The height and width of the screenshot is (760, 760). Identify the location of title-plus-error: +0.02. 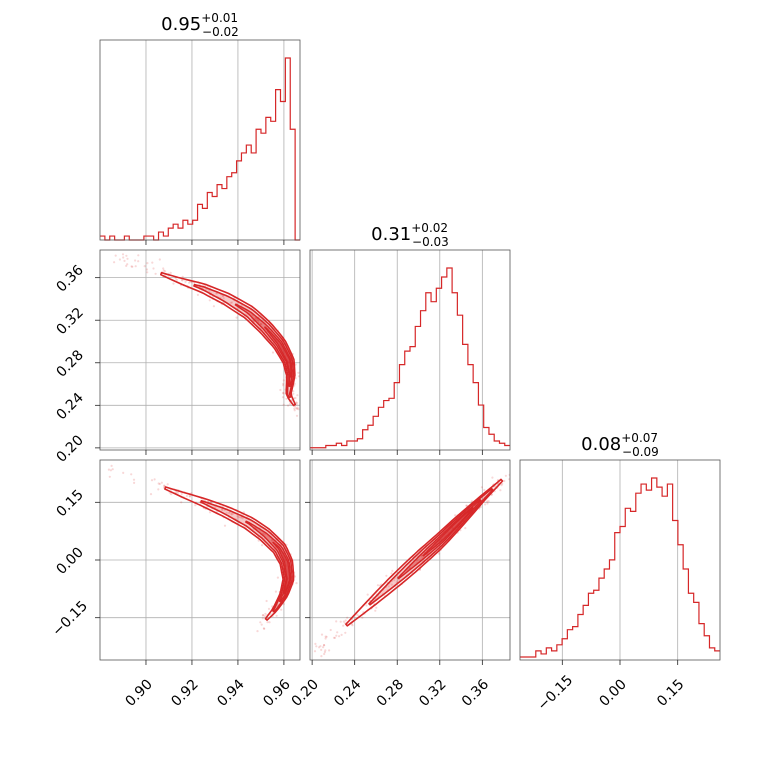
(429, 228).